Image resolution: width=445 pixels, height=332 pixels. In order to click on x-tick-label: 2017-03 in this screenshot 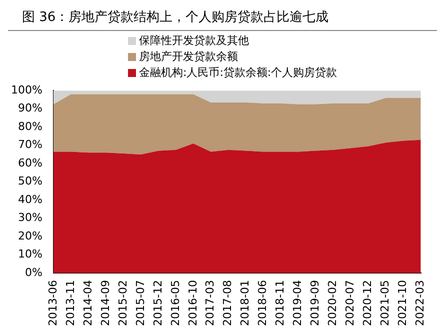, I will do `click(210, 303)`.